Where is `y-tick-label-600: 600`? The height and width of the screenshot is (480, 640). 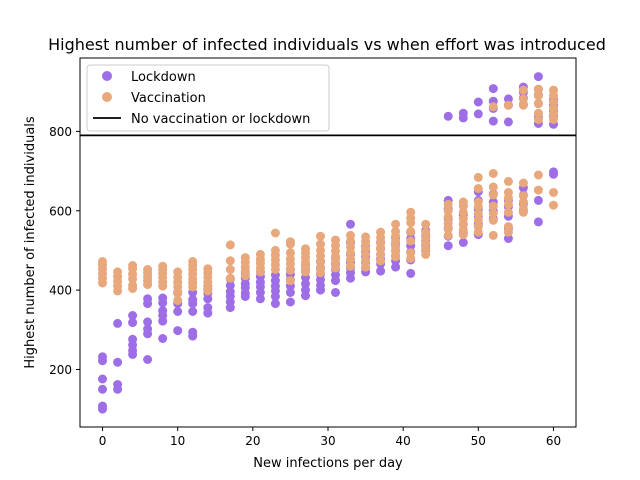
y-tick-label-600: 600 is located at coordinates (60, 211).